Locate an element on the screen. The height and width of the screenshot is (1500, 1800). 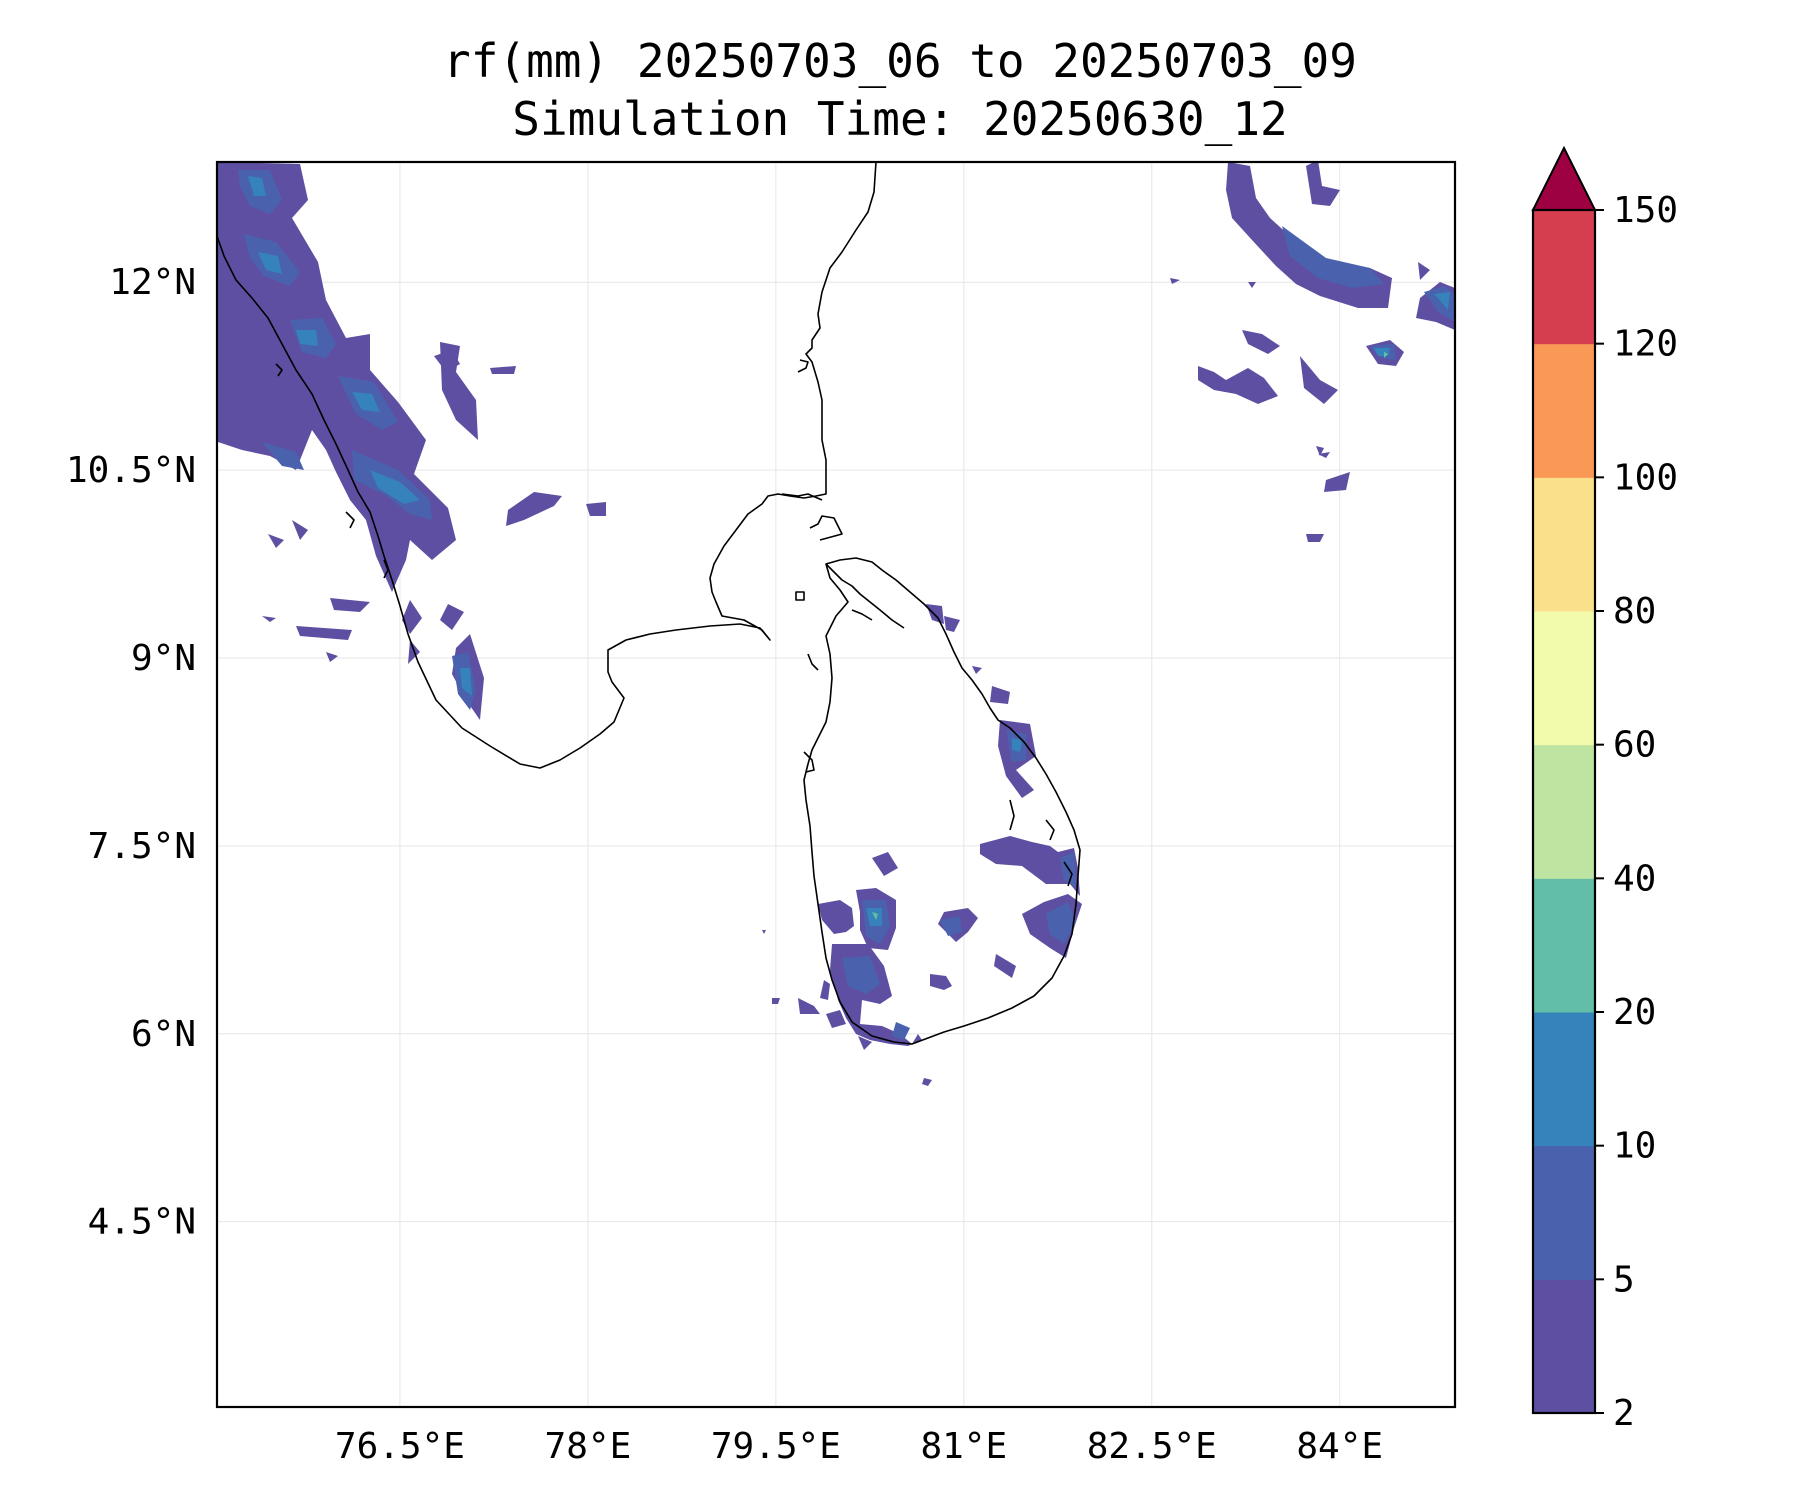
sri-lanka-coastline is located at coordinates (942, 801).